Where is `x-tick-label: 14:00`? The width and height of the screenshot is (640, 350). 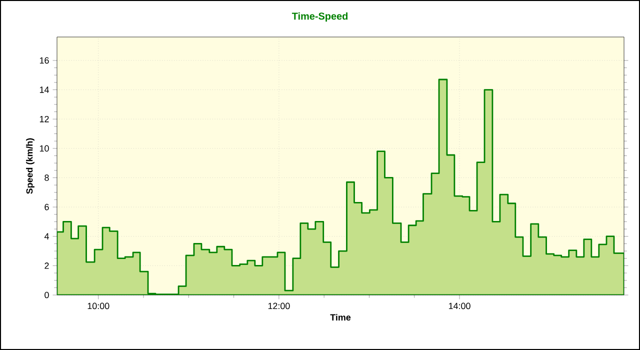
x-tick-label: 14:00 is located at coordinates (459, 306).